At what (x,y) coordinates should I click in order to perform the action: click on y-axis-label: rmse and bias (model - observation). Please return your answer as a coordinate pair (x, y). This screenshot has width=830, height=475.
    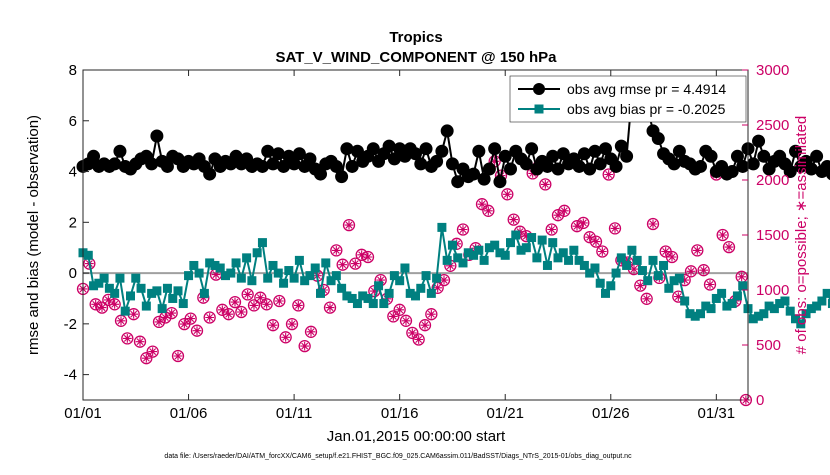
    Looking at the image, I should click on (33, 235).